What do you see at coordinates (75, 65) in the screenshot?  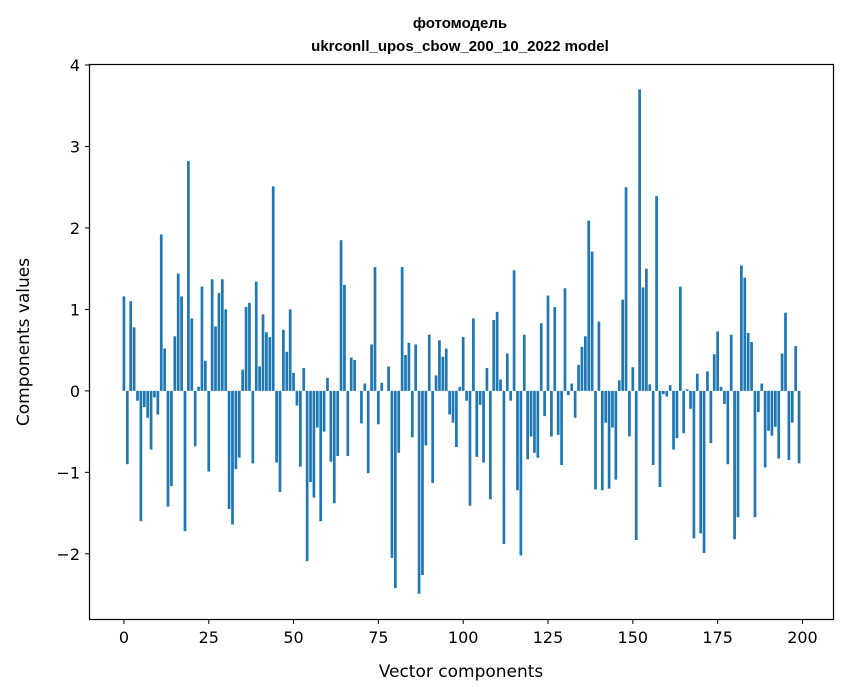 I see `y-tick-label: 4` at bounding box center [75, 65].